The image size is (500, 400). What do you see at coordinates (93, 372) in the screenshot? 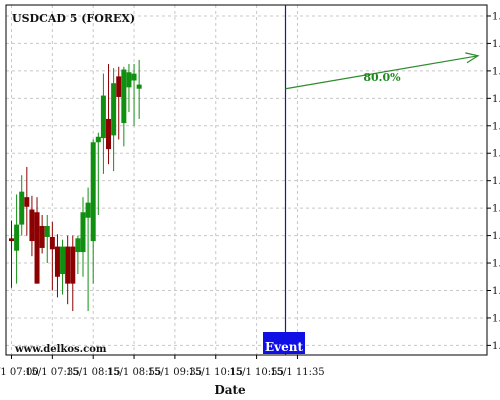
I see `x-tick-label: 15/1 08:15` at bounding box center [93, 372].